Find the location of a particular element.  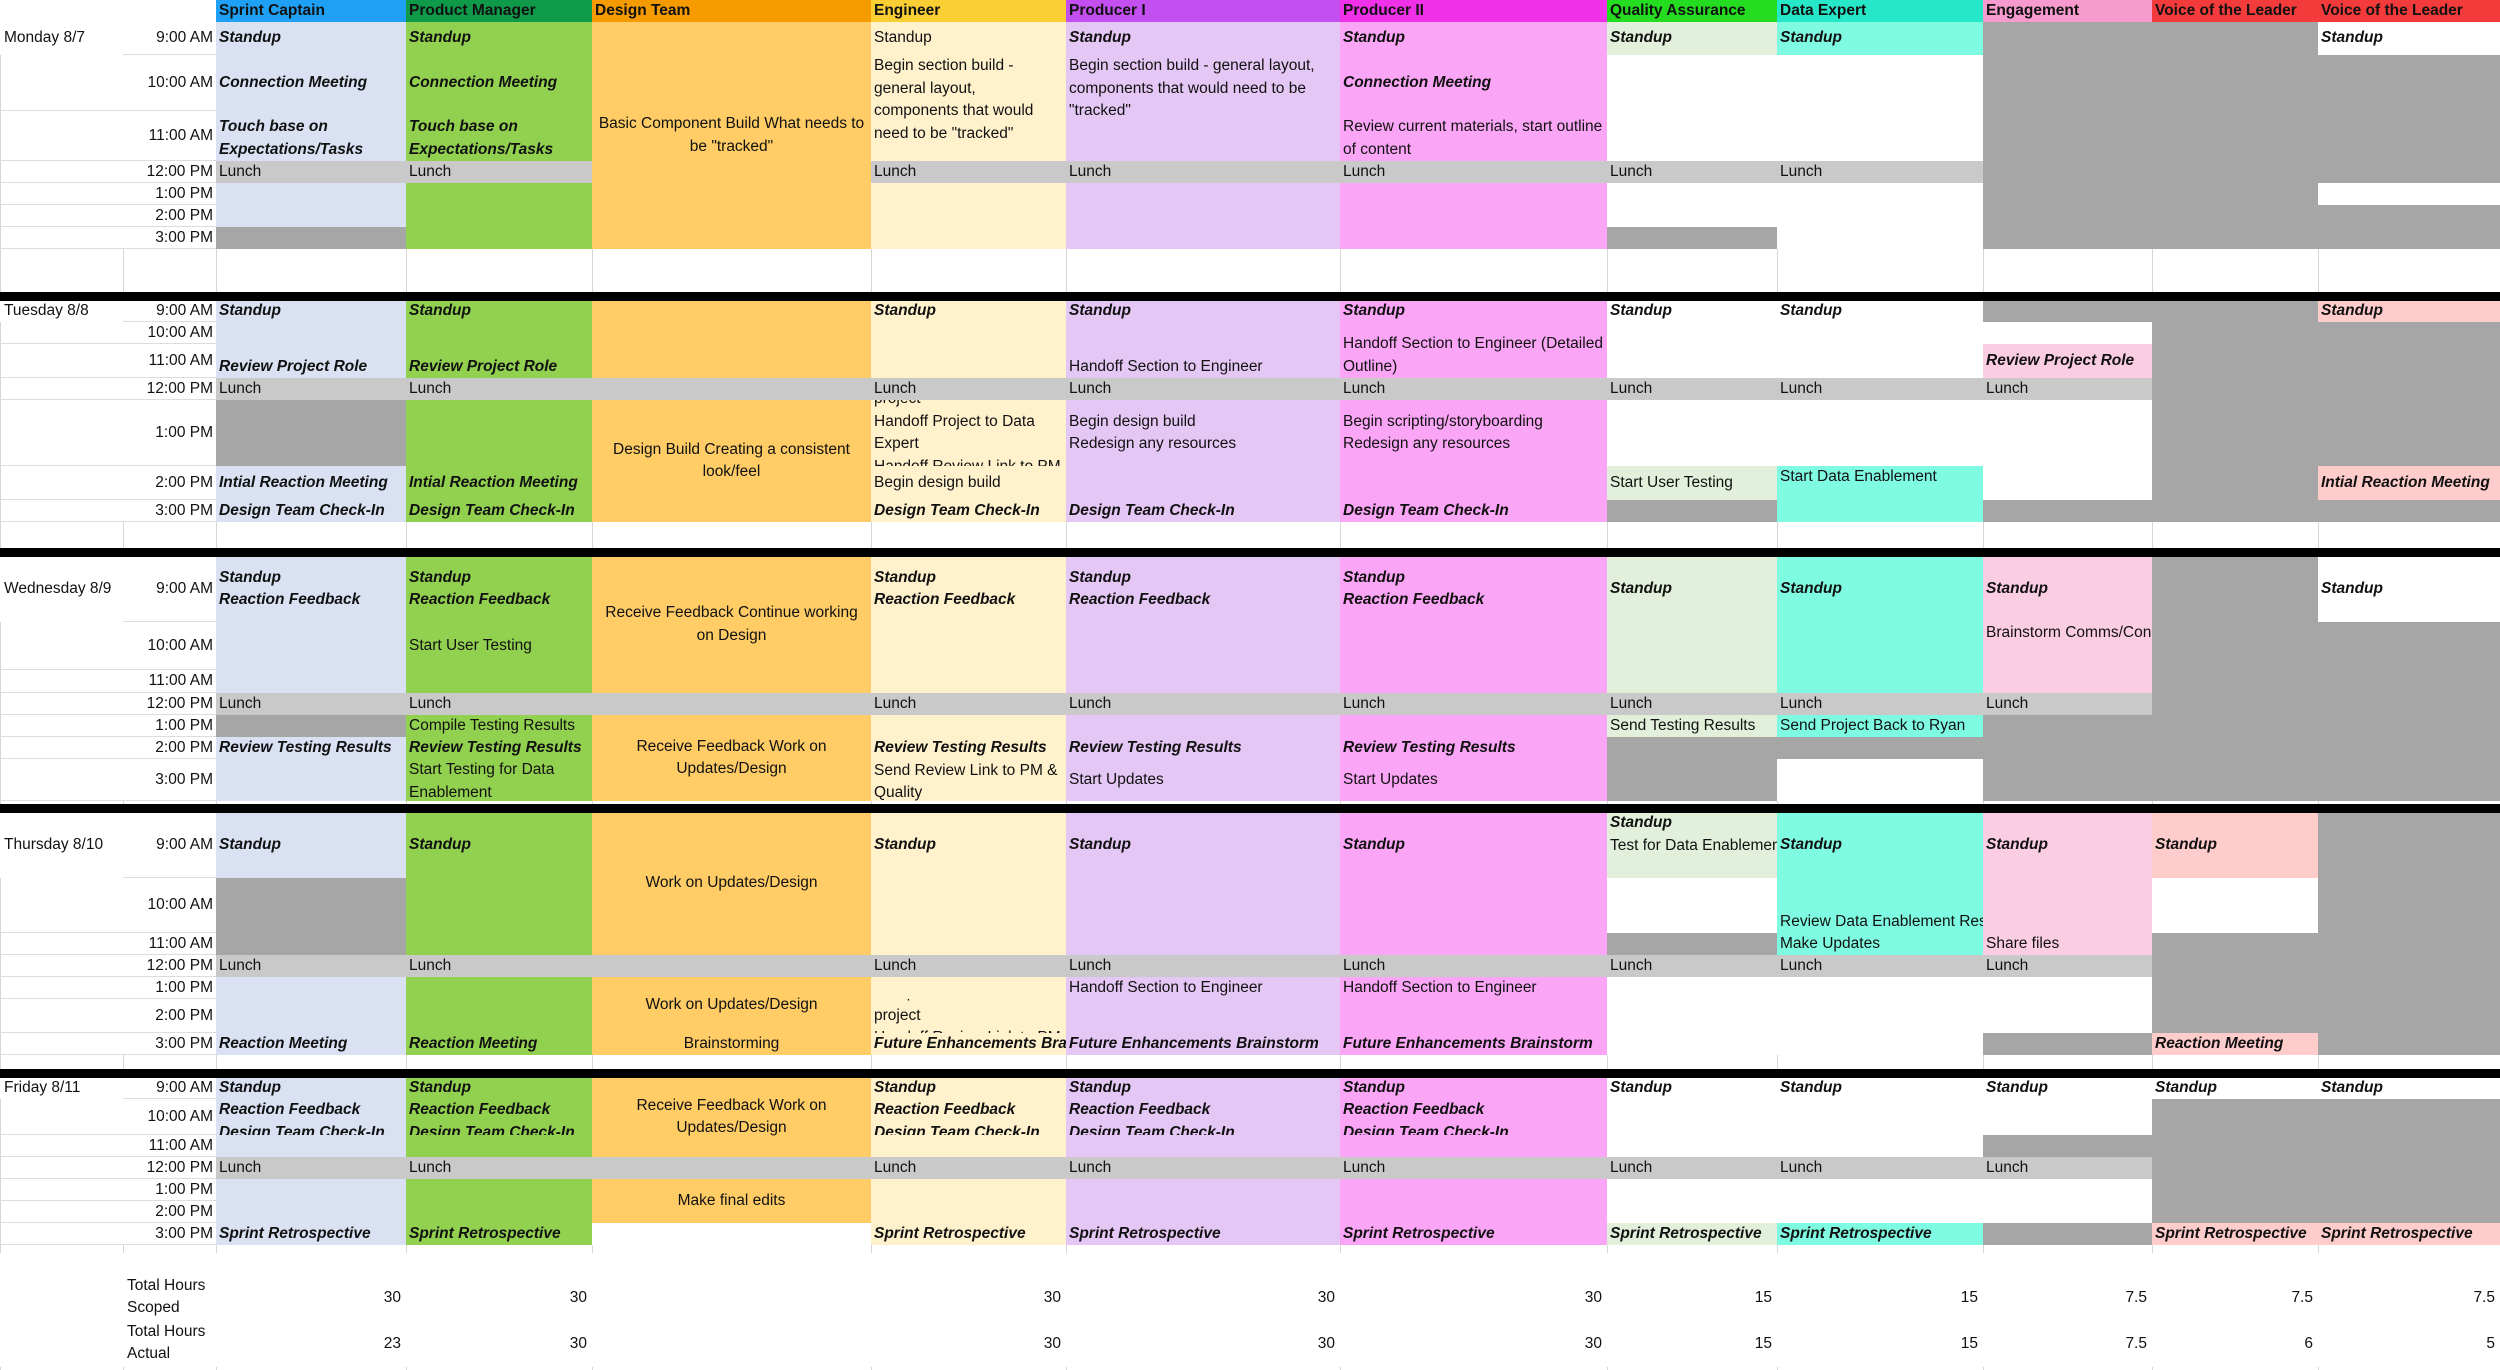

total-hours-scoped-engagement: 7.5 is located at coordinates (2067, 1298).